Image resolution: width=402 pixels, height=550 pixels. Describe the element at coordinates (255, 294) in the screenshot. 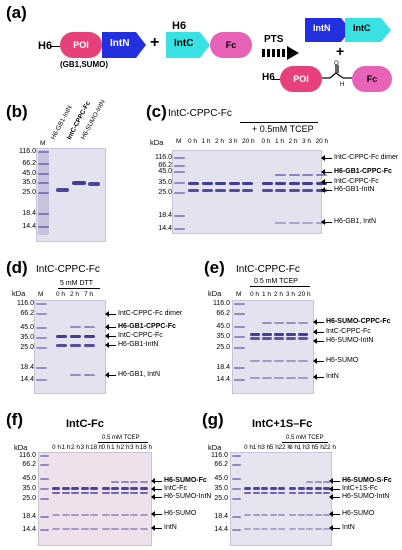

I see `lane-e-0: 0 h` at that location.